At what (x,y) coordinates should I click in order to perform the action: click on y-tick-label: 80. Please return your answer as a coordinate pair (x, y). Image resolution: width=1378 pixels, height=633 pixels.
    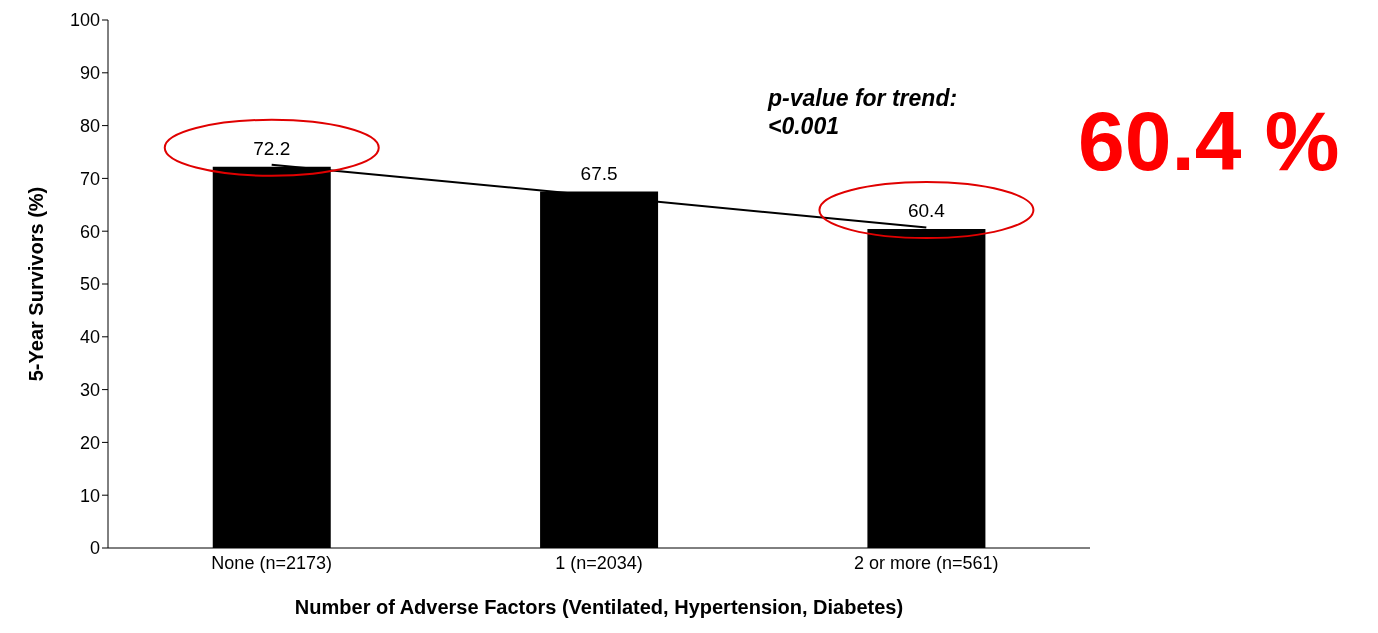
    Looking at the image, I should click on (89, 125).